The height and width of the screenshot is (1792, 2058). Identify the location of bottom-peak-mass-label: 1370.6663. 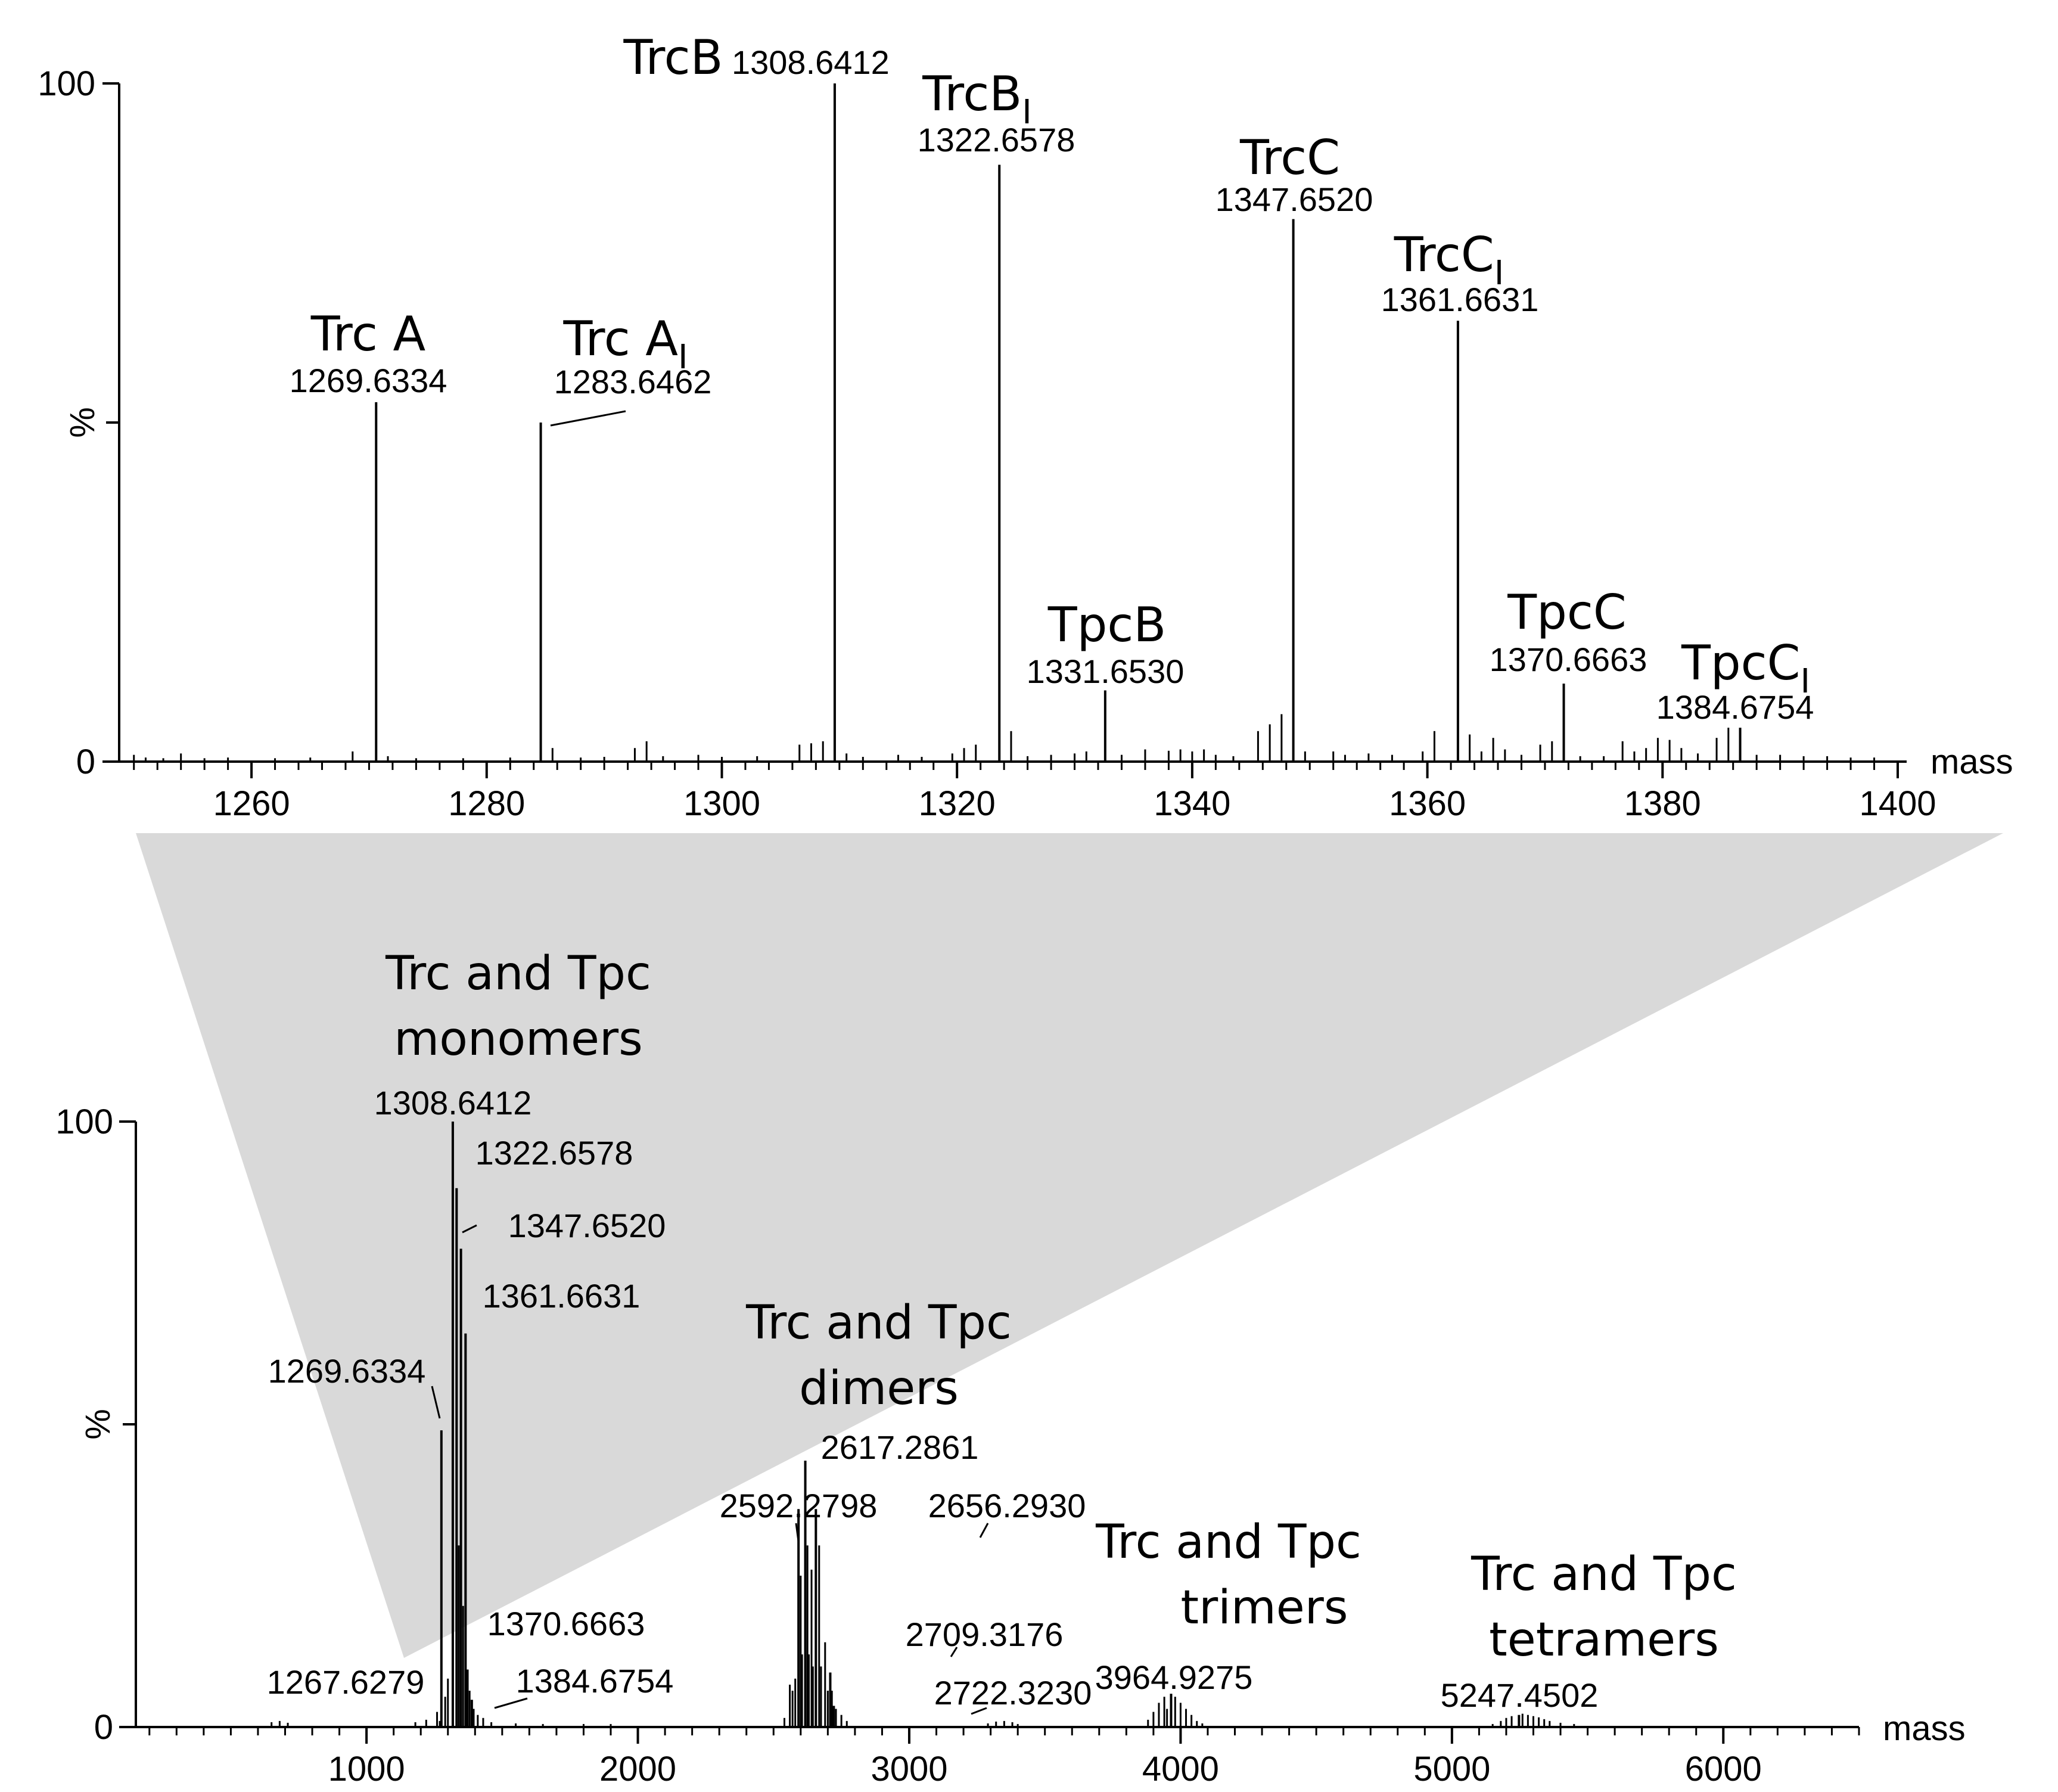
(566, 1623).